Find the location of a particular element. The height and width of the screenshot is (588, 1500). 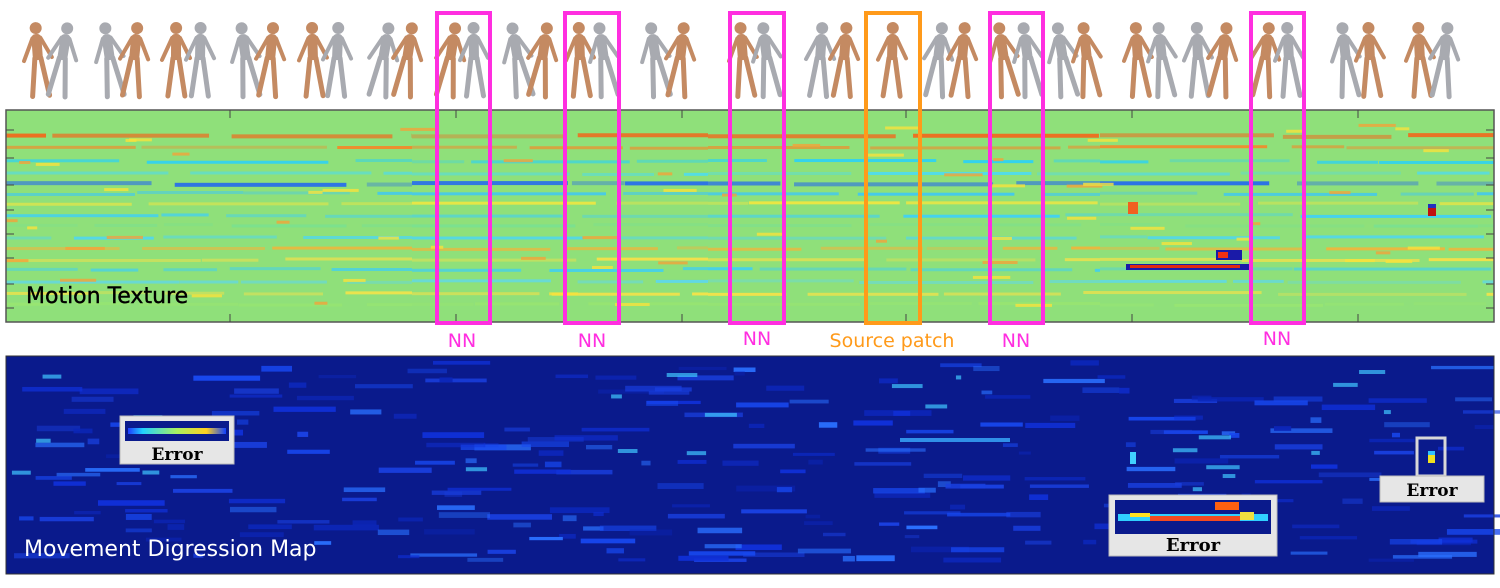

patch-labels: NN NN NN Source patch NN NN is located at coordinates (869, 340).